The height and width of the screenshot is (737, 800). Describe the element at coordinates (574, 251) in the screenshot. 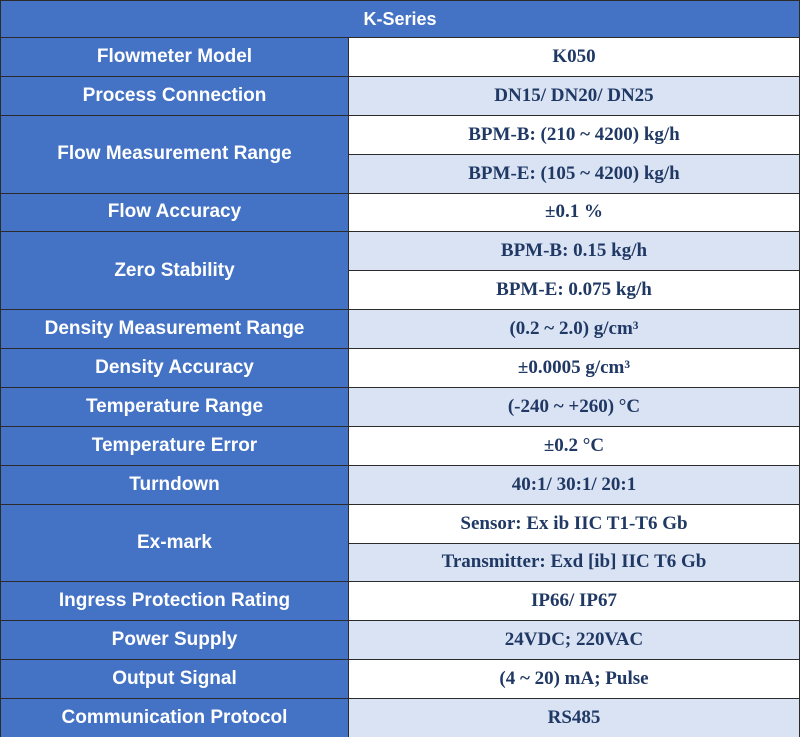

I see `row-value: BPM-B: 0.15 kg/h` at that location.